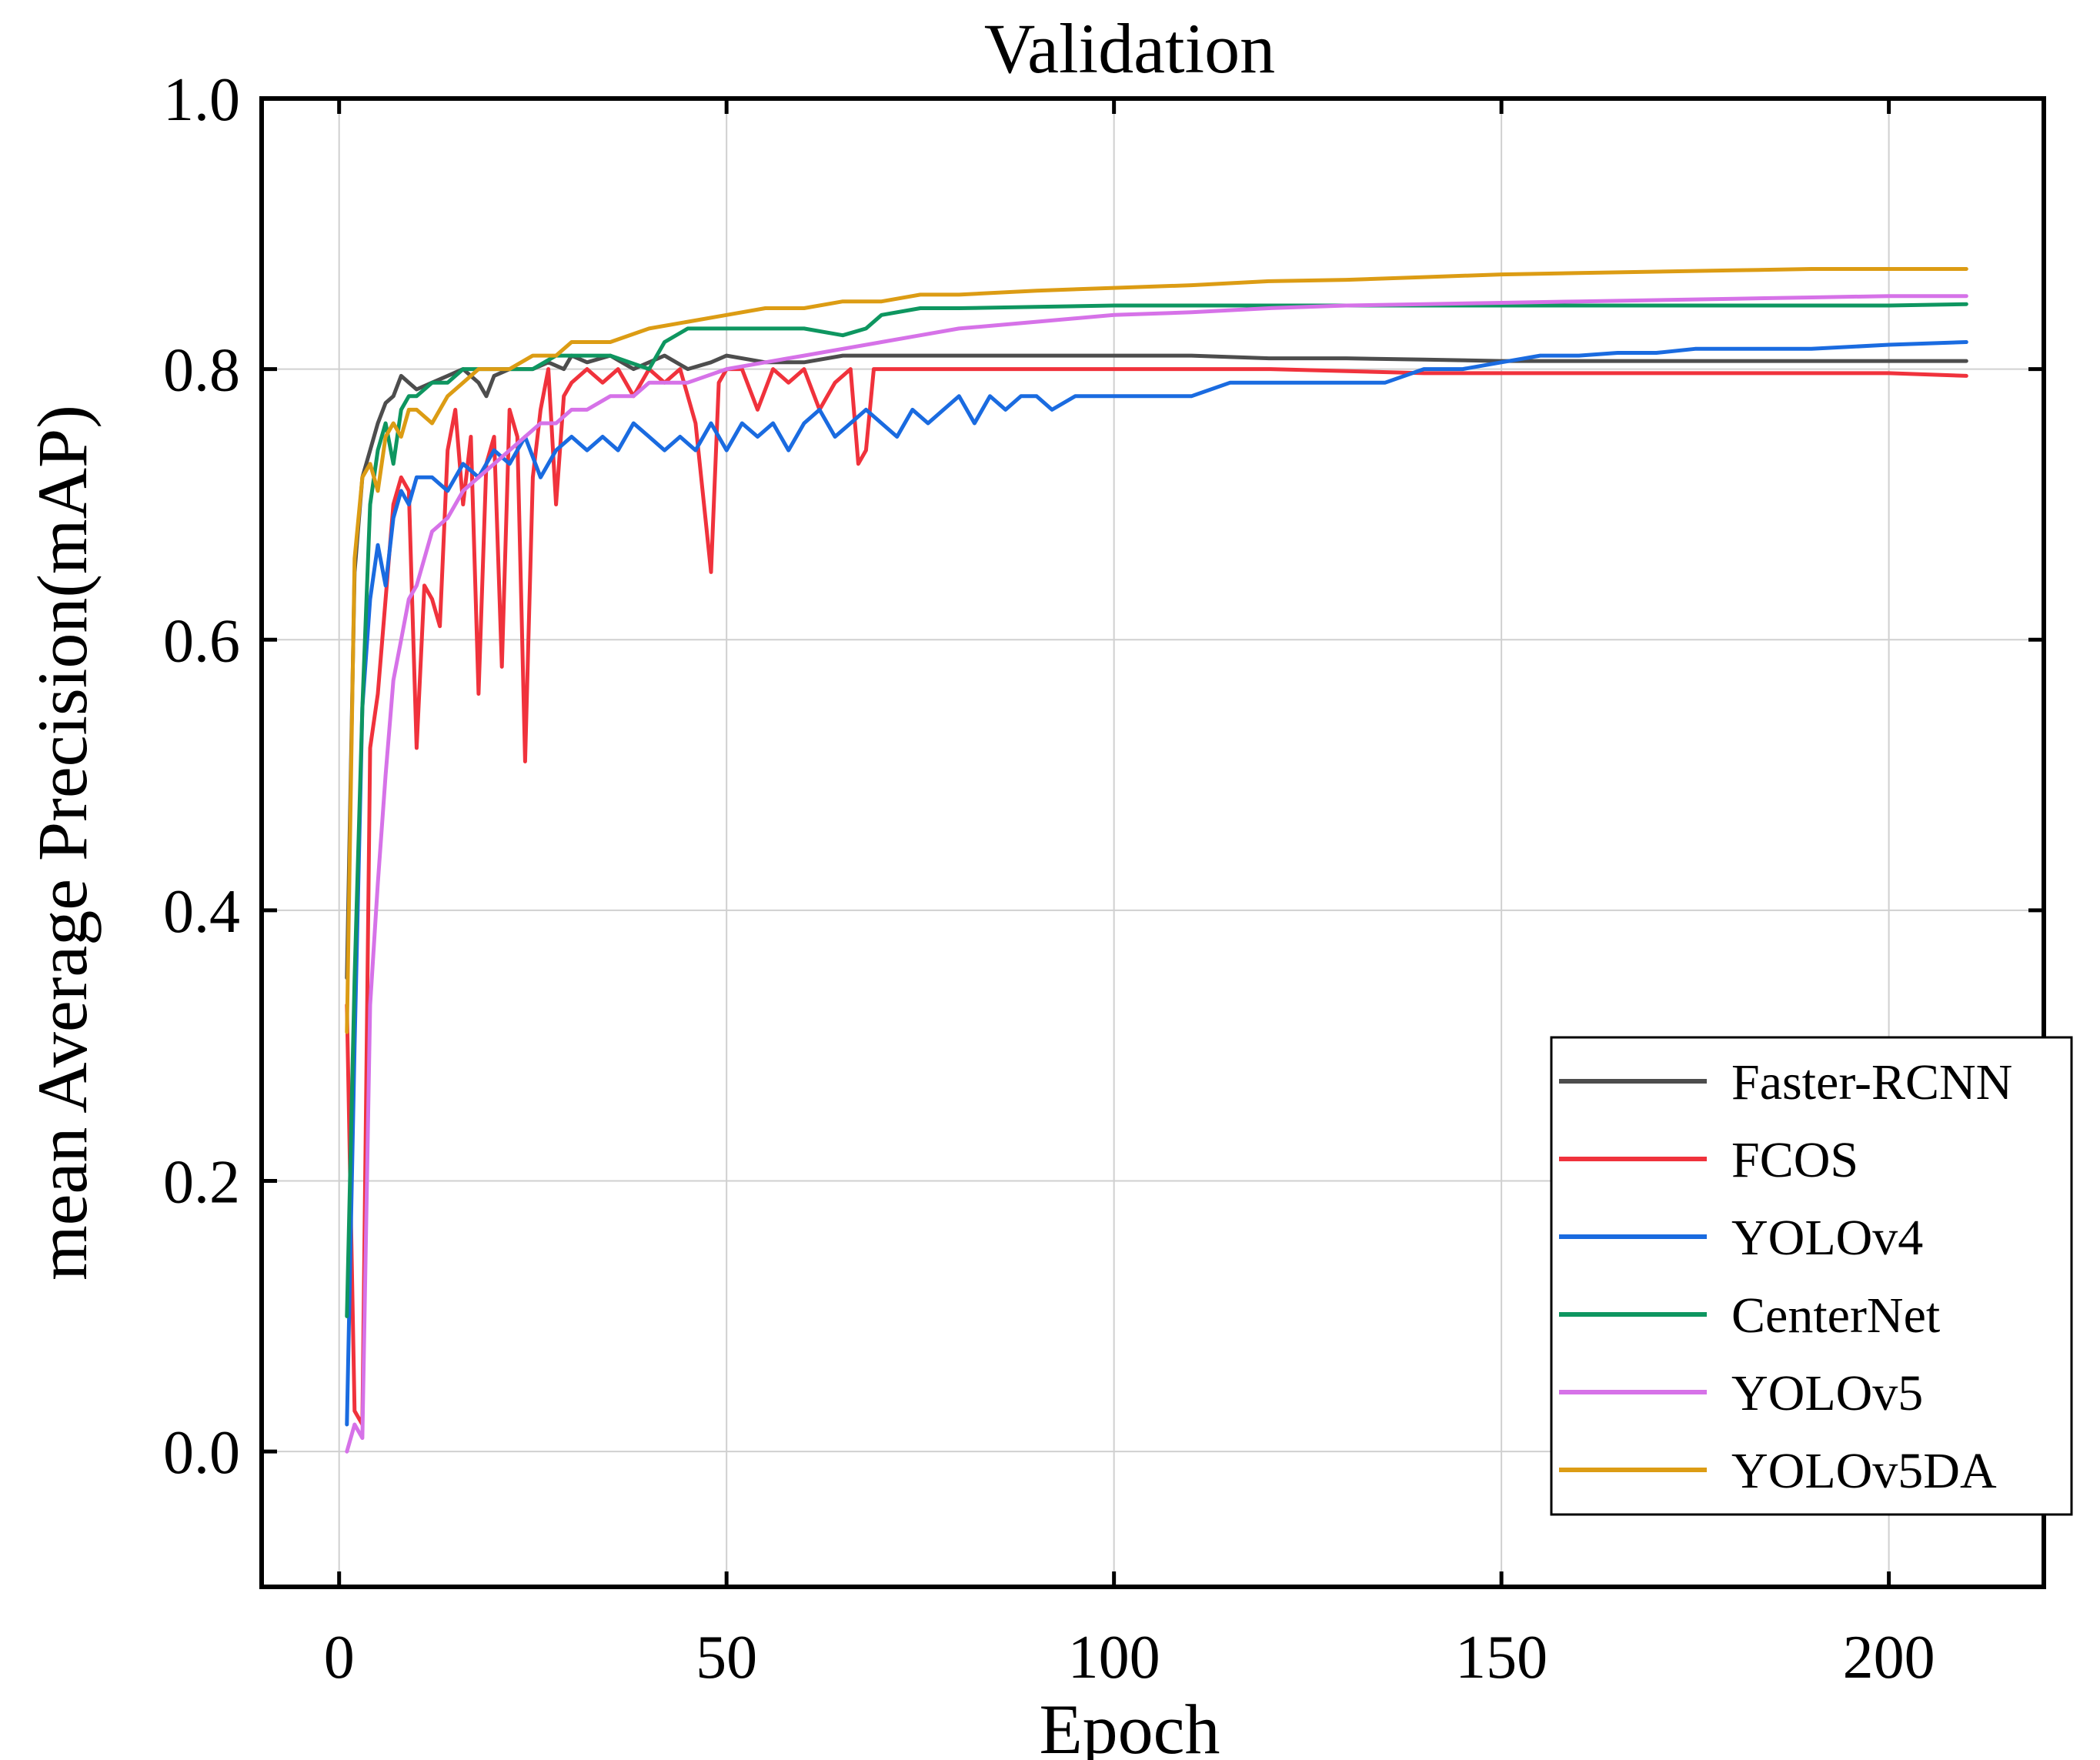 This screenshot has height=1760, width=2100. I want to click on y-axis-label: mean Average Precision(mAP), so click(63, 843).